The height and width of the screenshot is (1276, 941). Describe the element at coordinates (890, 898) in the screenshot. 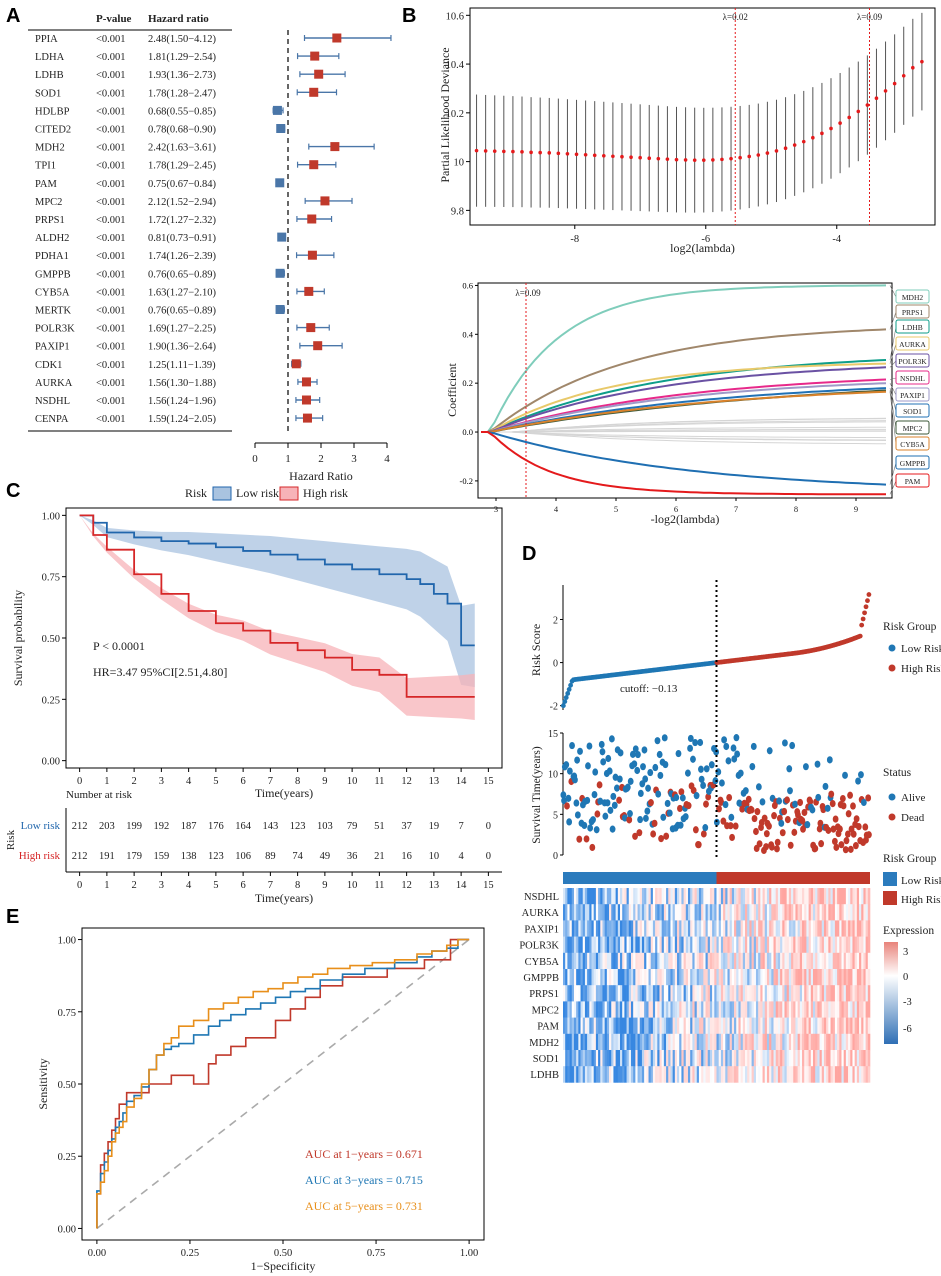

I see `heat-legend-high-swatch` at that location.